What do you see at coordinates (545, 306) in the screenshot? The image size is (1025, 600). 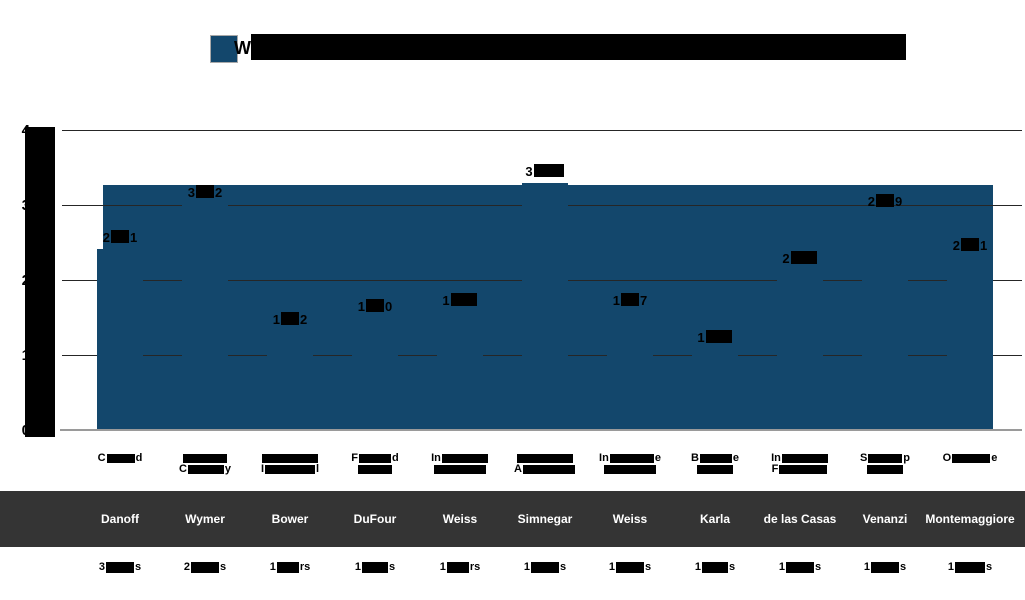 I see `bar-simnegar` at bounding box center [545, 306].